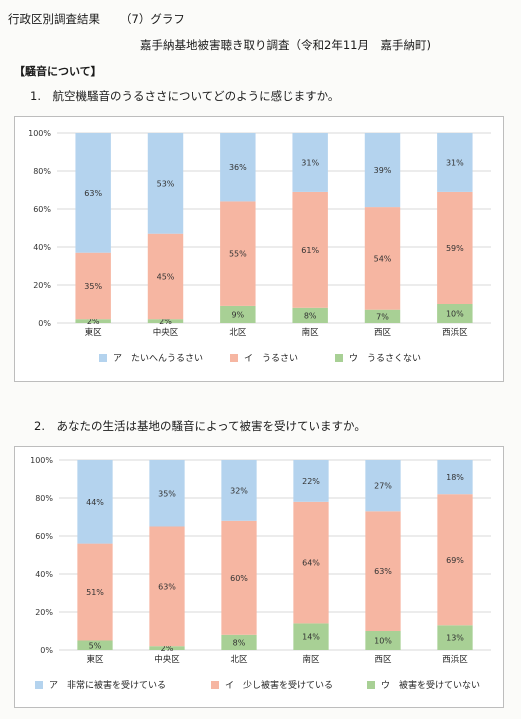 The width and height of the screenshot is (521, 719). I want to click on data-label: 54%, so click(383, 258).